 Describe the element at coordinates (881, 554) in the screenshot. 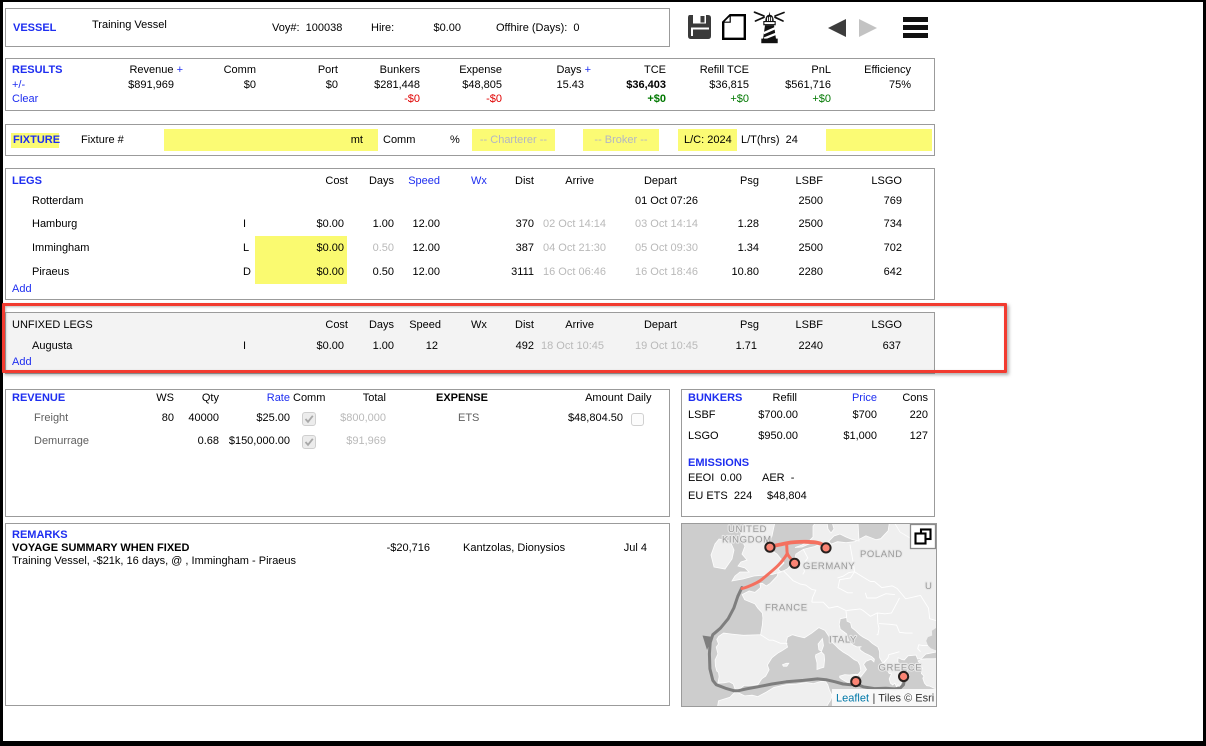

I see `svg-text: POLAND` at that location.